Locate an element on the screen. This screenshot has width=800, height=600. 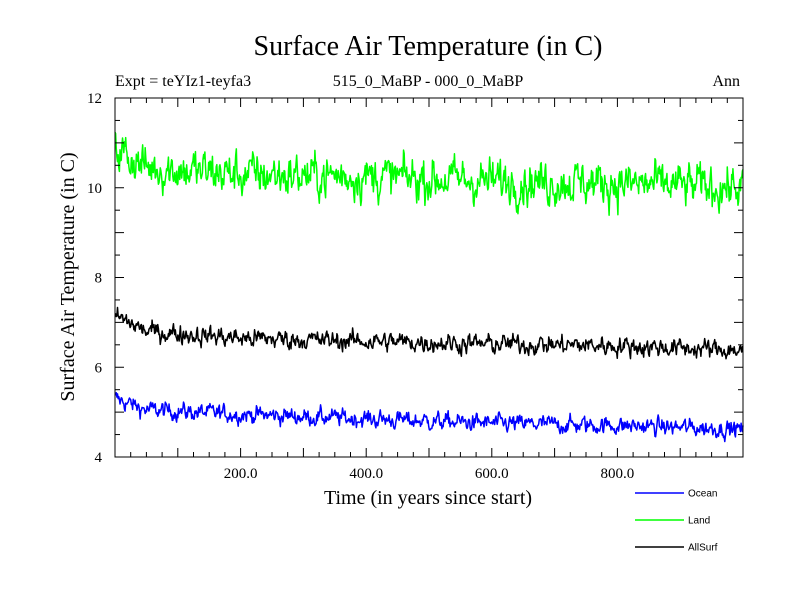
chart-title: Surface Air Temperature (in C) is located at coordinates (428, 46).